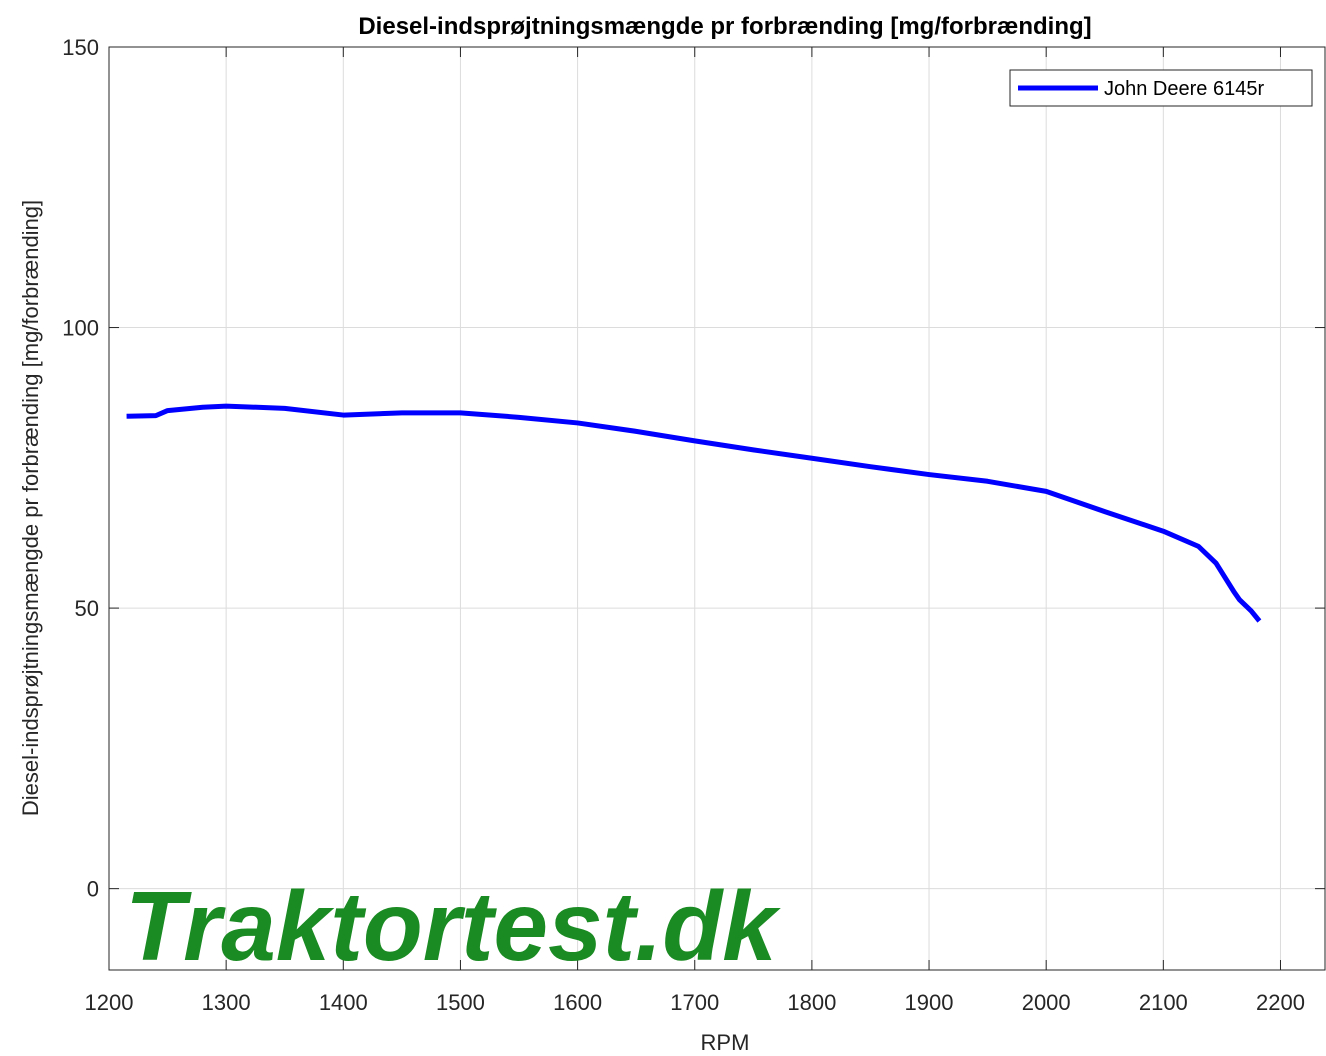 The height and width of the screenshot is (1056, 1326). What do you see at coordinates (93, 889) in the screenshot?
I see `y-tick-label: 0` at bounding box center [93, 889].